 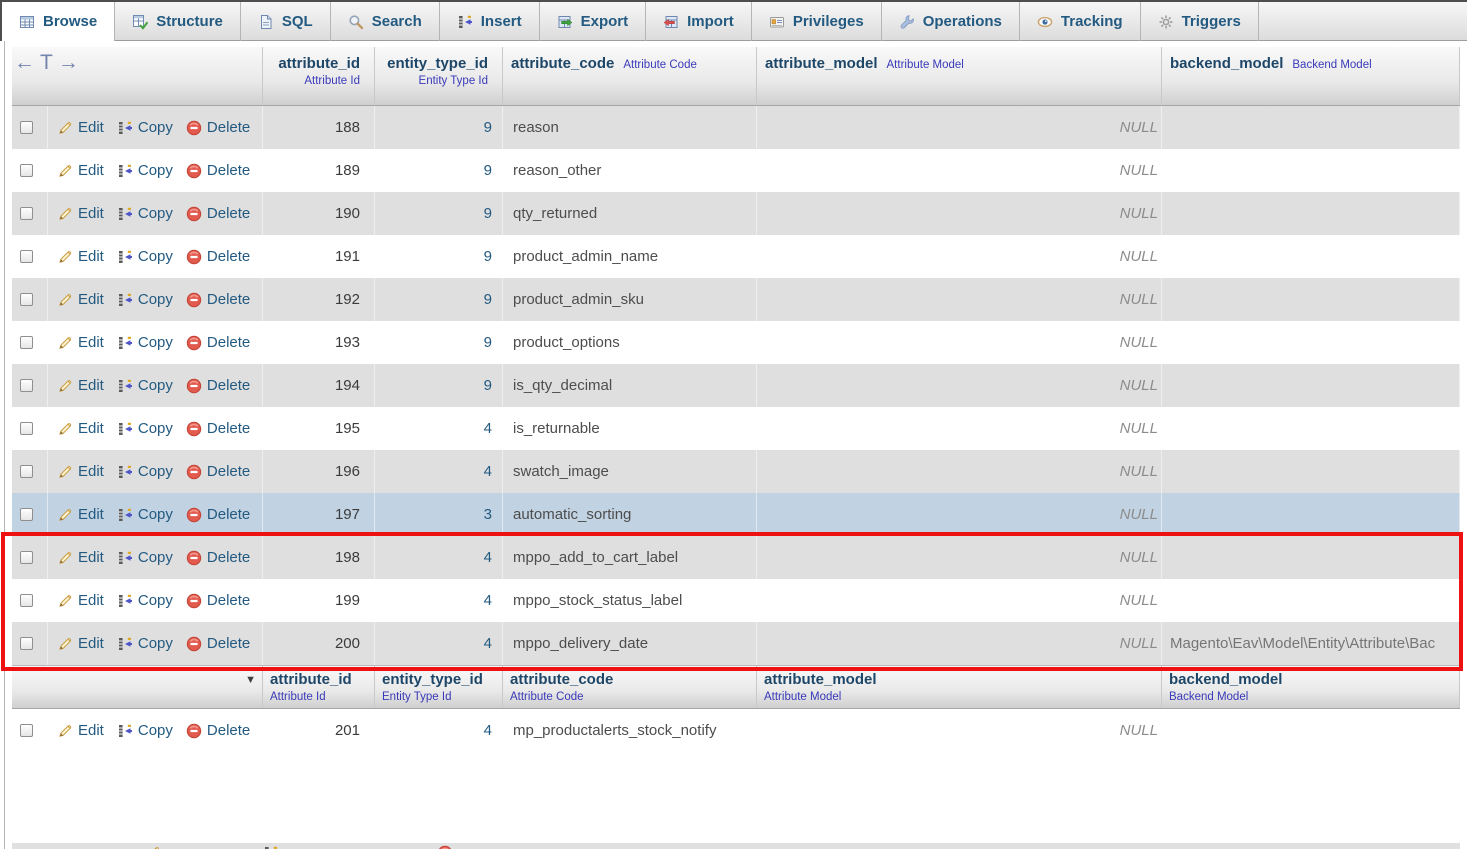 I want to click on cell-attribute-code-value: product_admin_sku, so click(x=578, y=299).